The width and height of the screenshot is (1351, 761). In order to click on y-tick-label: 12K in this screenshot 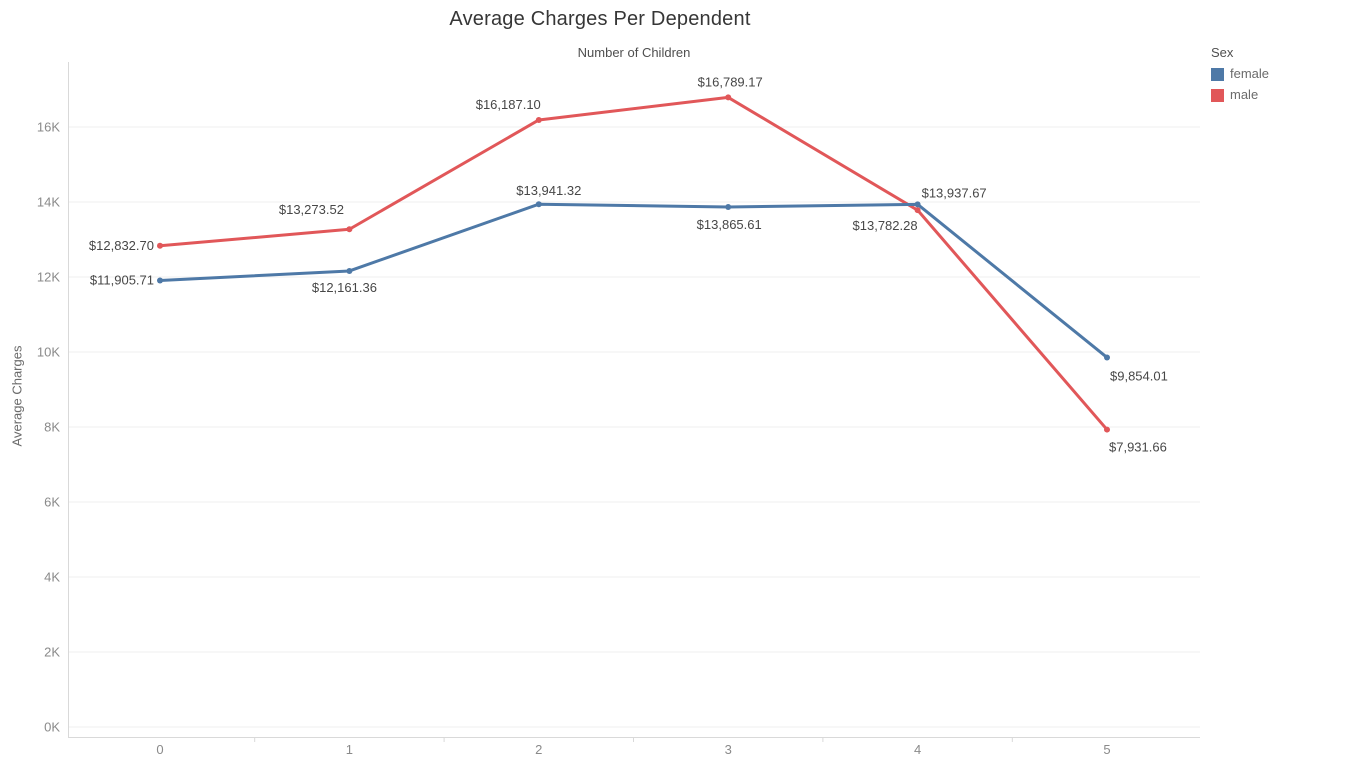, I will do `click(48, 277)`.